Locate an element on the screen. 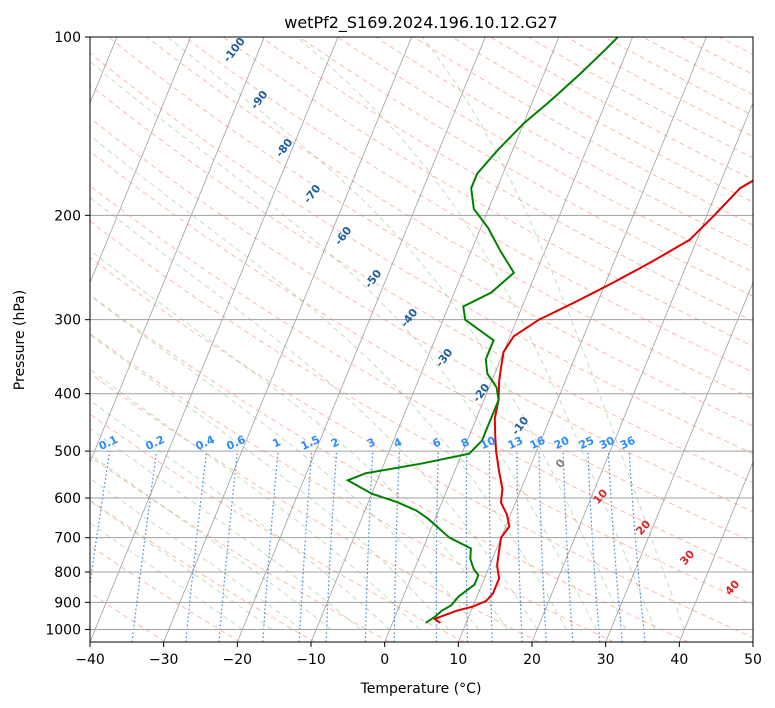  y-tick-label: 300 is located at coordinates (67, 321).